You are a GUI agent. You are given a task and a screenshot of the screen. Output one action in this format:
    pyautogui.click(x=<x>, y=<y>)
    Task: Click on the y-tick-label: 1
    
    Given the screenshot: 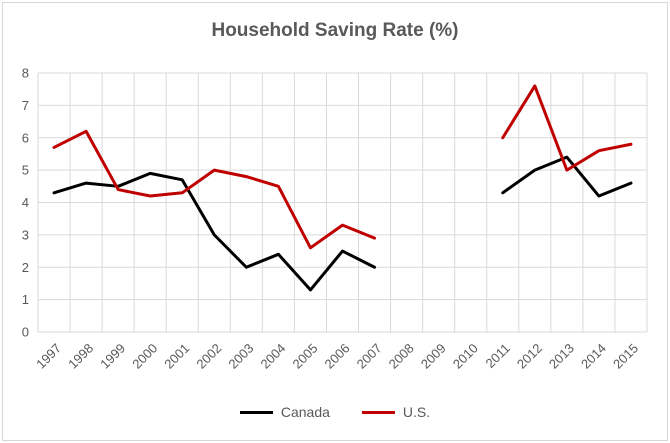 What is the action you would take?
    pyautogui.click(x=25, y=299)
    